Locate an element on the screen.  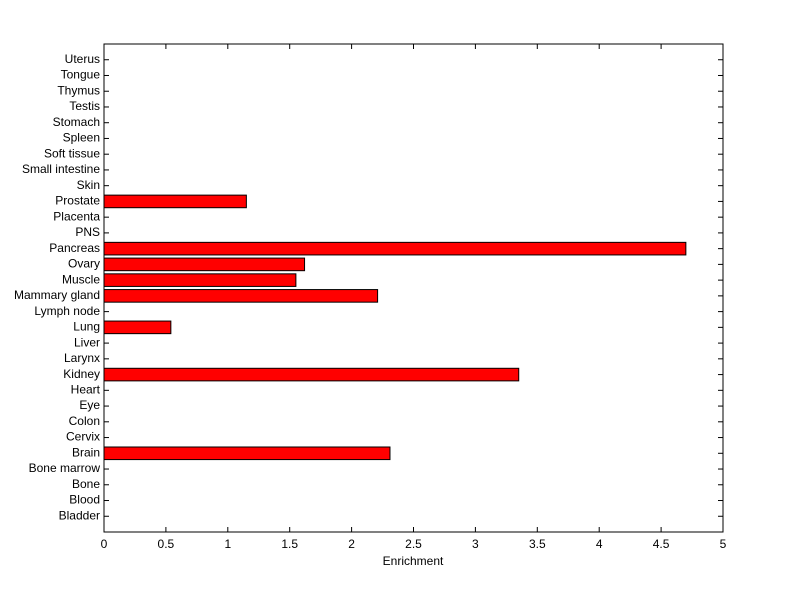
y-tick-label: Heart is located at coordinates (86, 389).